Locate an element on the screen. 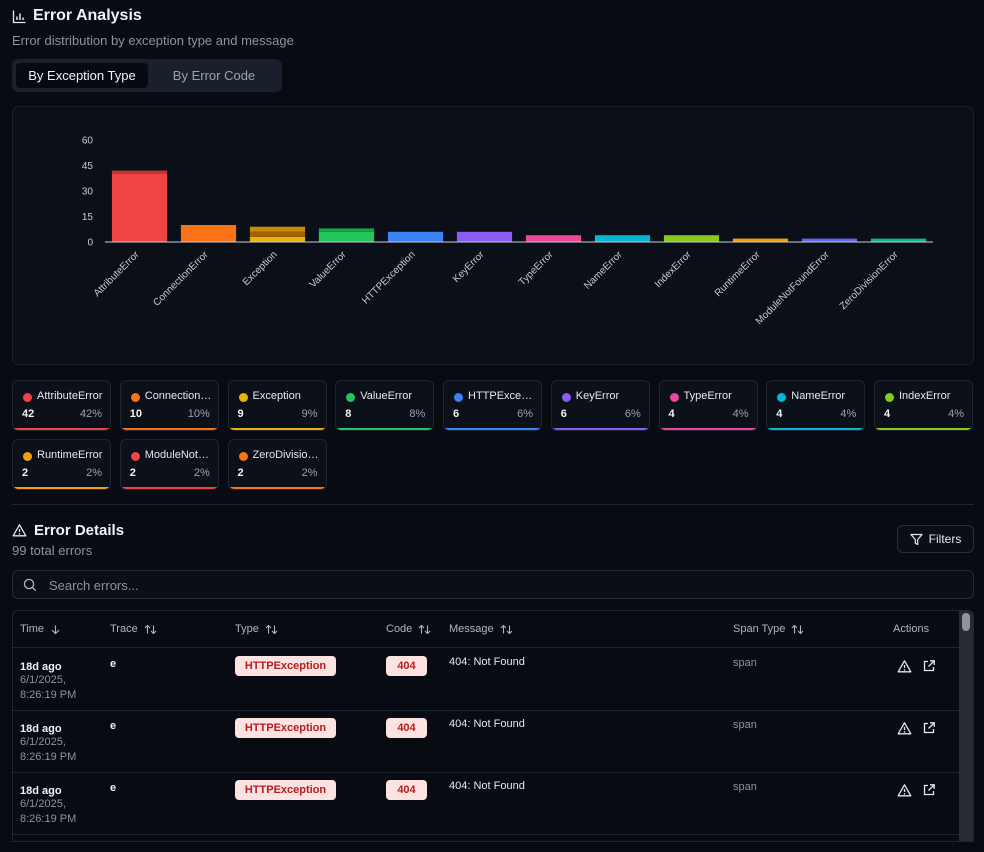  bar-NameError is located at coordinates (622, 238).